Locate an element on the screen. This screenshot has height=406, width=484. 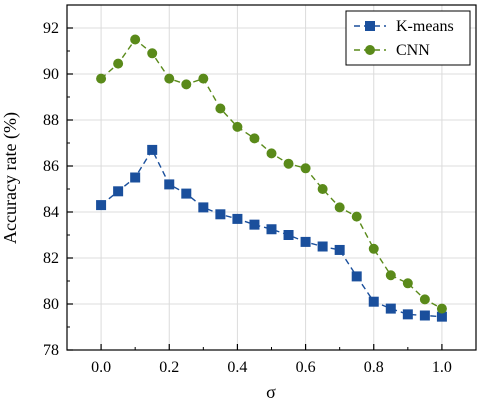
legend-marker-k-means is located at coordinates (370, 26).